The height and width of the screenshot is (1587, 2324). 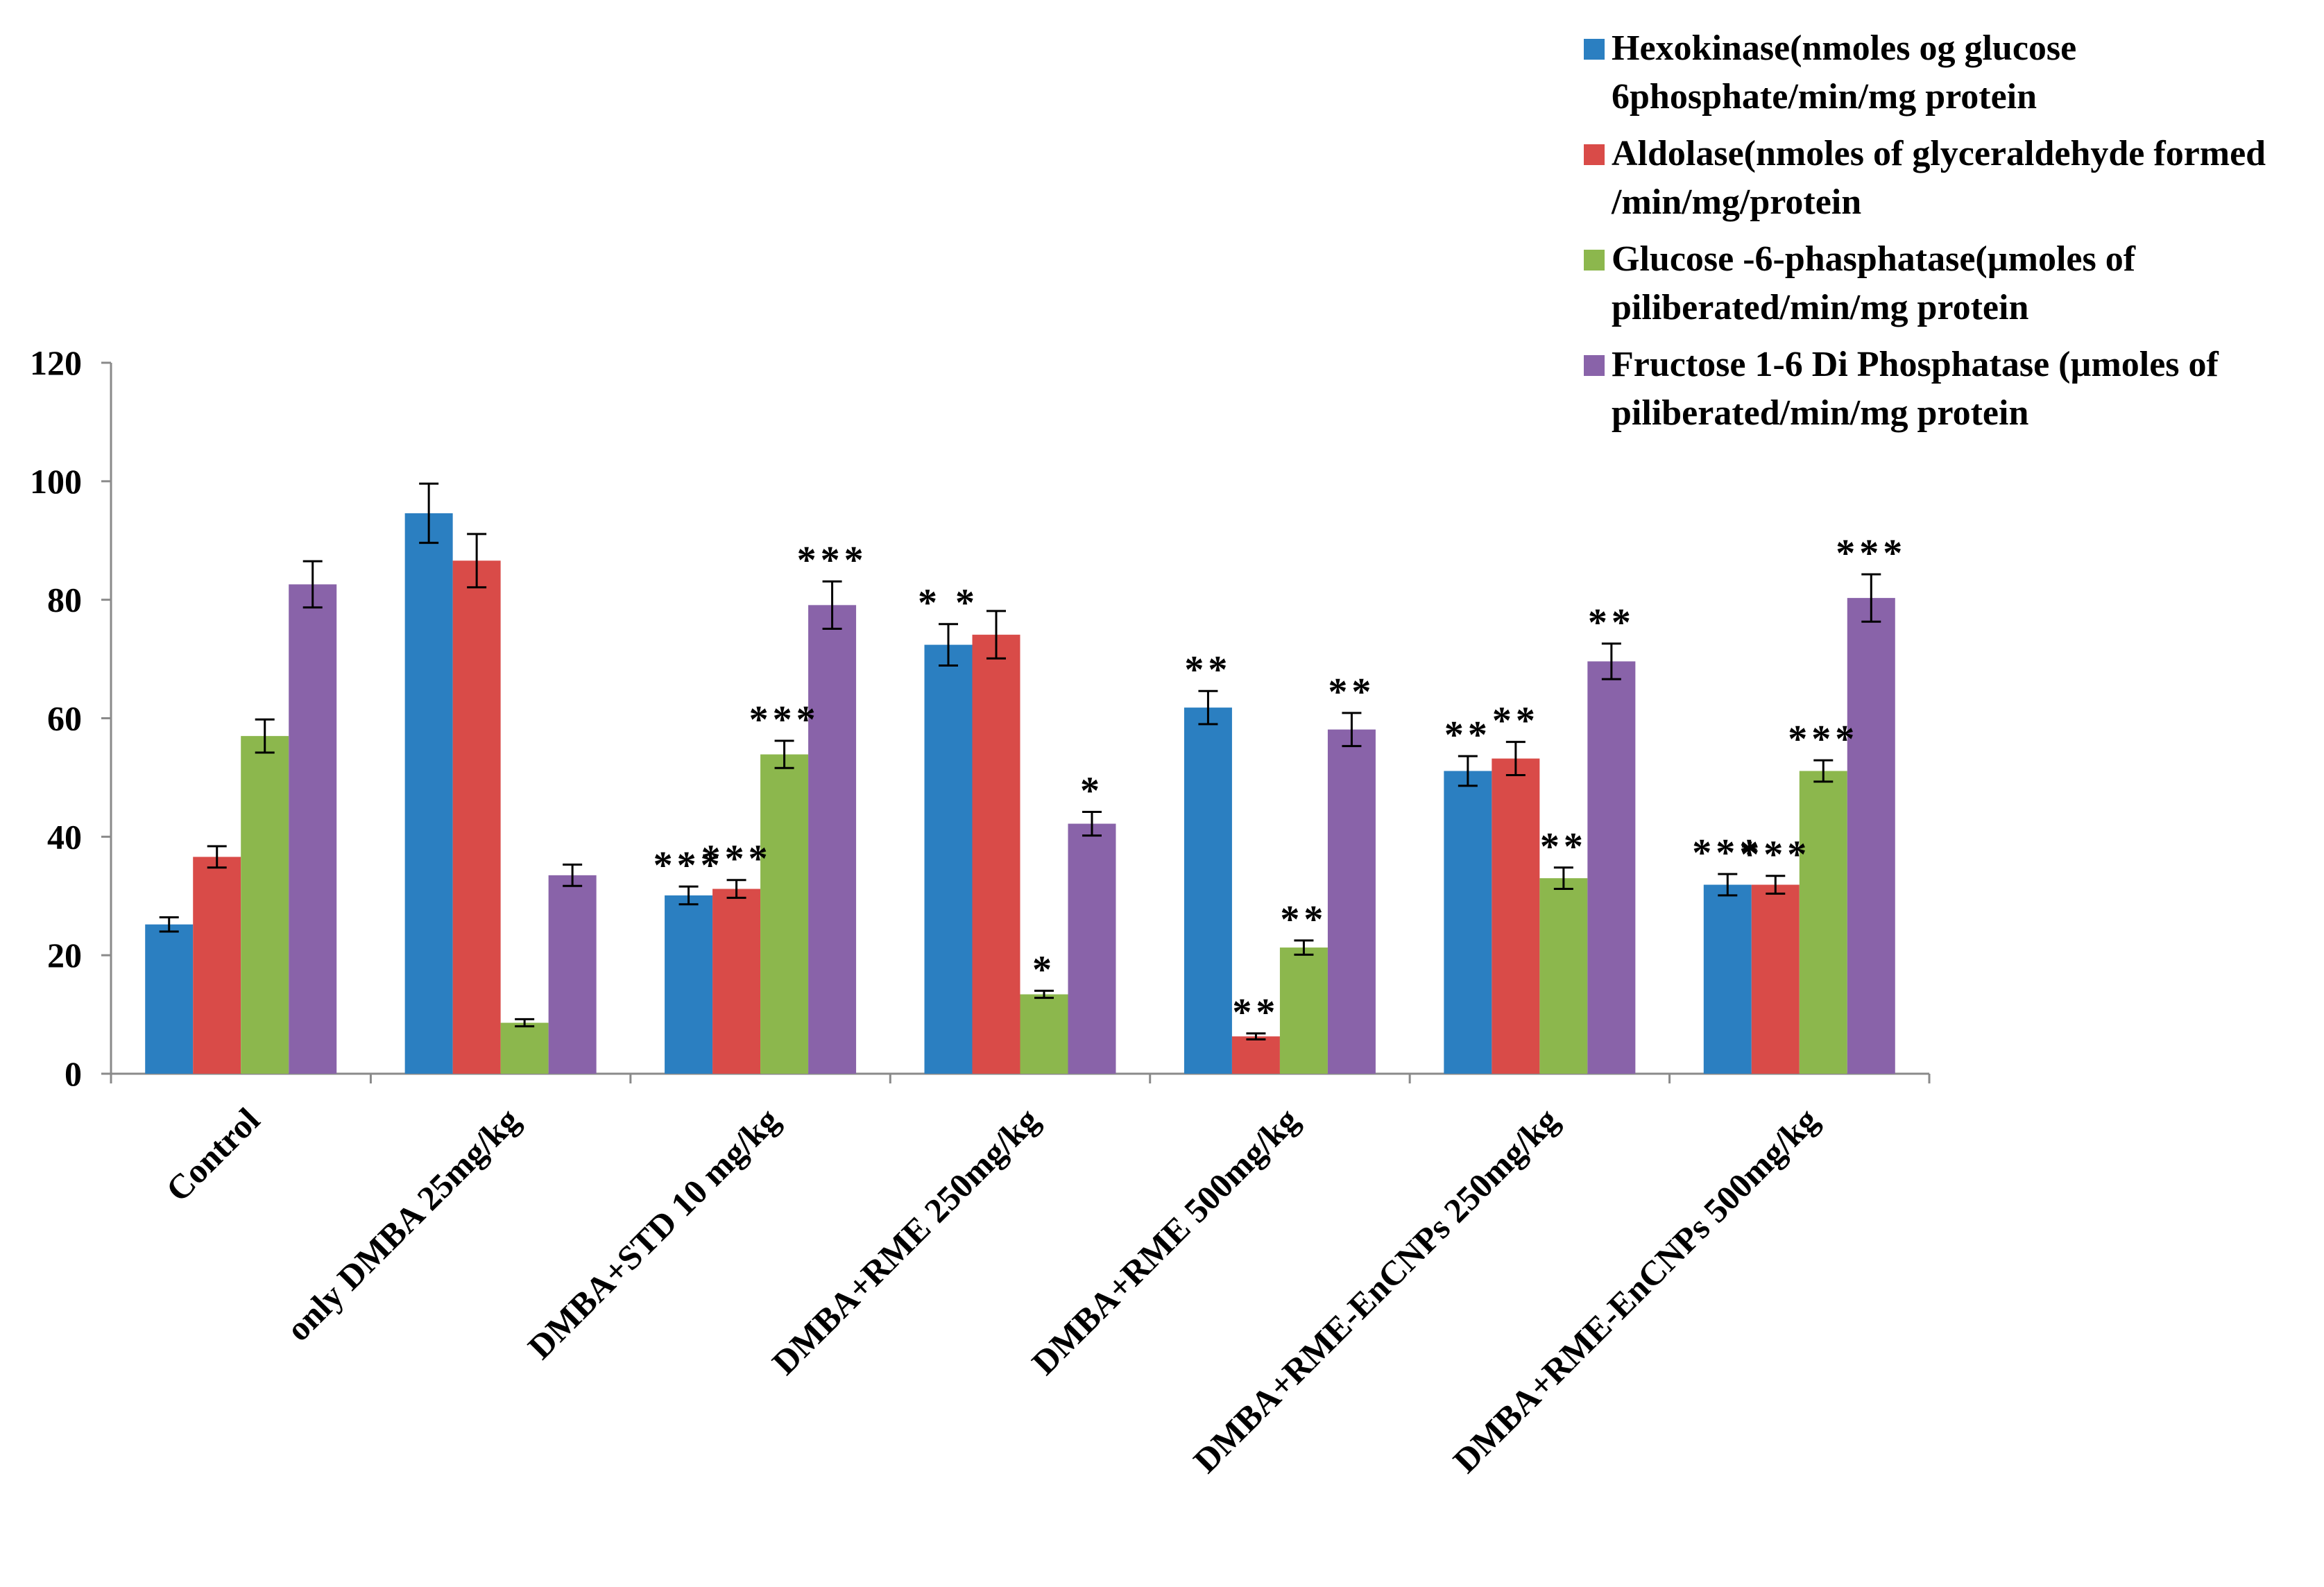 What do you see at coordinates (403, 1224) in the screenshot?
I see `category-label: only DMBA 25mg/kg` at bounding box center [403, 1224].